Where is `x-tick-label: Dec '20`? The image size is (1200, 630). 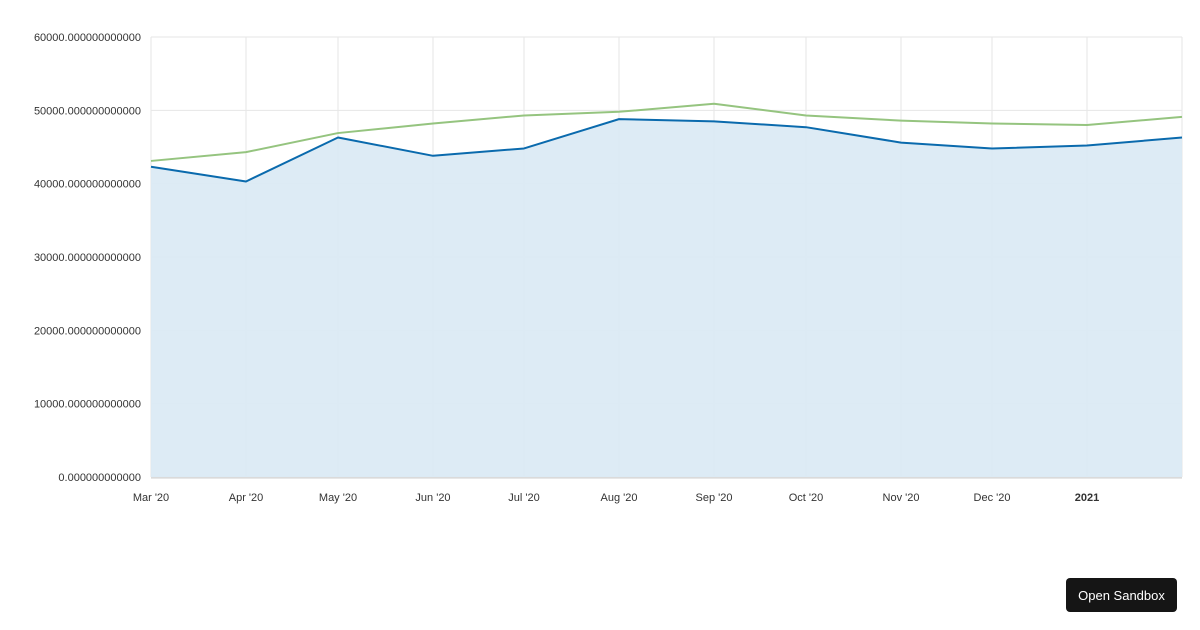 x-tick-label: Dec '20 is located at coordinates (992, 498).